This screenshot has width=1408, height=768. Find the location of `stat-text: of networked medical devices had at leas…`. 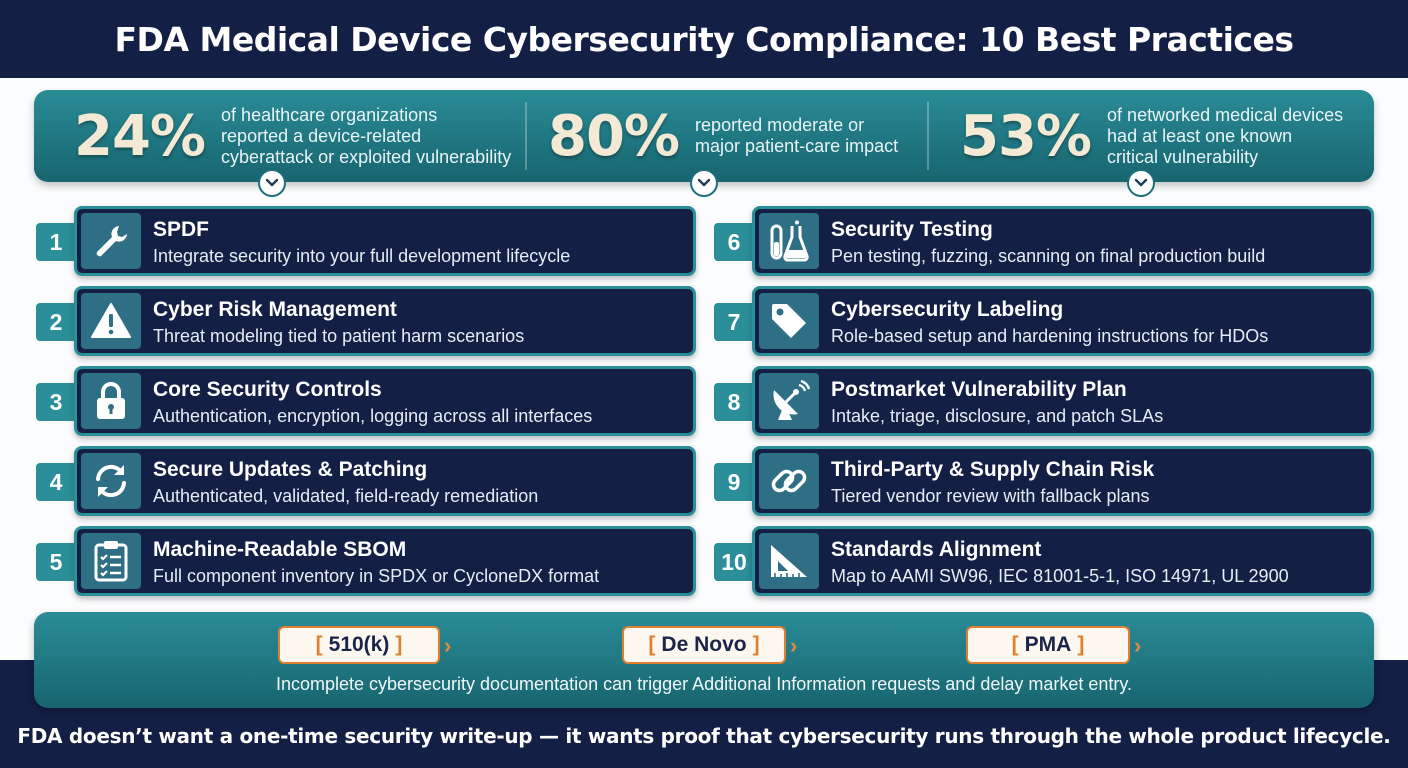

stat-text: of networked medical devices had at leas… is located at coordinates (1225, 136).